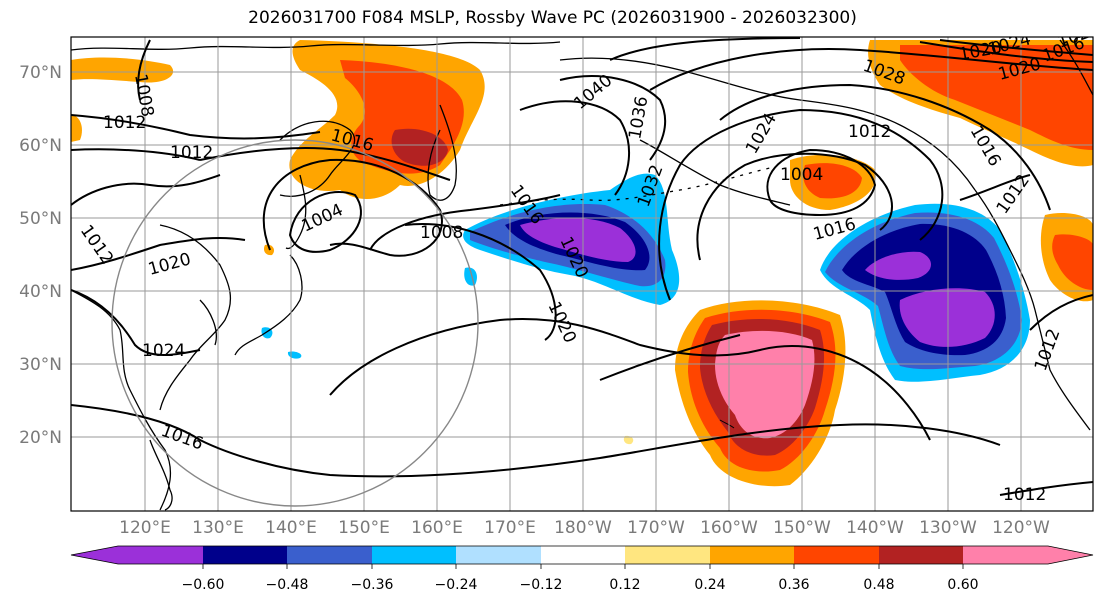 The height and width of the screenshot is (604, 1105). Describe the element at coordinates (40, 146) in the screenshot. I see `lat-label: 60°N` at that location.